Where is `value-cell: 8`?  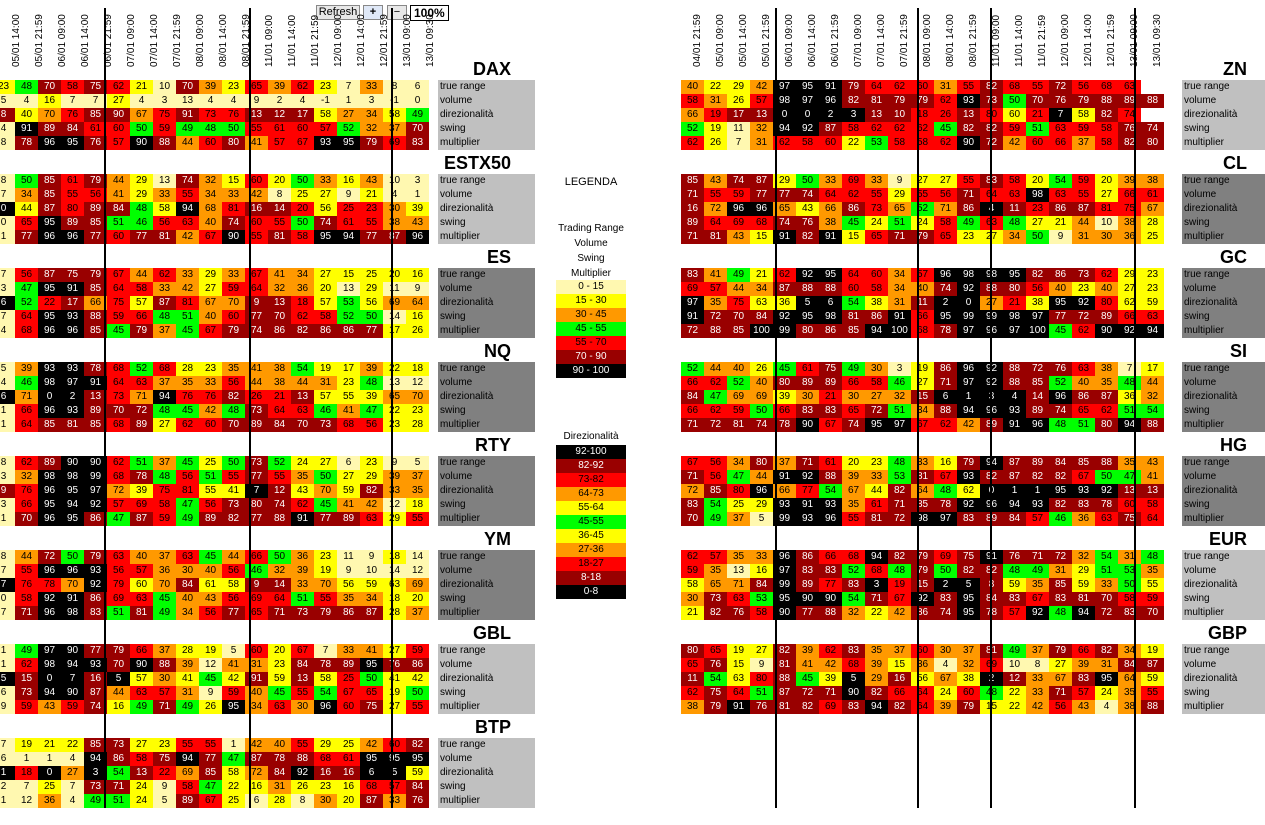
value-cell: 8 is located at coordinates (7, 143).